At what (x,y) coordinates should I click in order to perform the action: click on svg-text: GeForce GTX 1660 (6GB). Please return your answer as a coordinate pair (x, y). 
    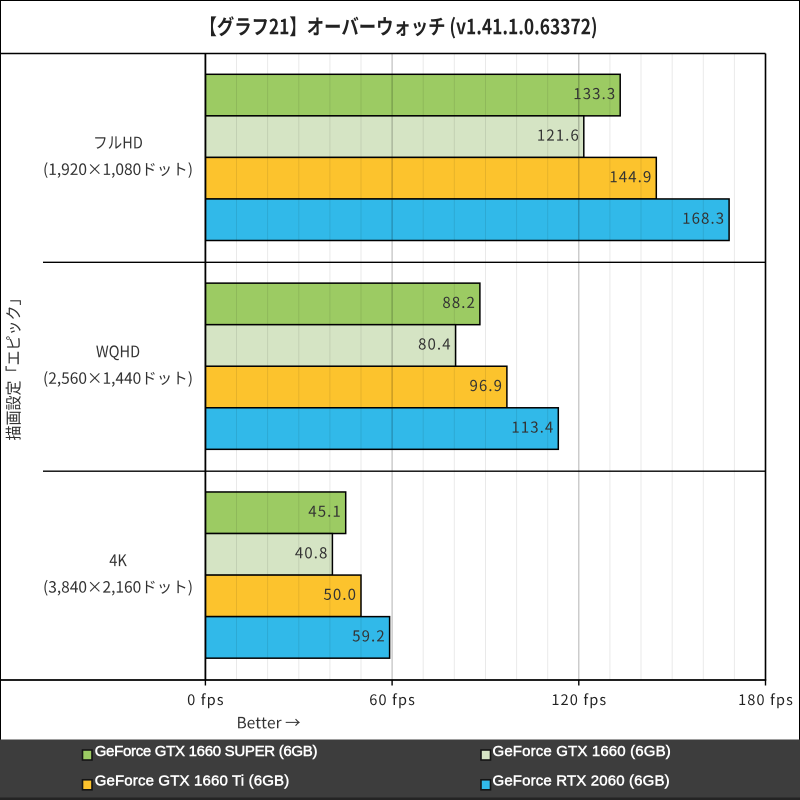
    Looking at the image, I should click on (582, 751).